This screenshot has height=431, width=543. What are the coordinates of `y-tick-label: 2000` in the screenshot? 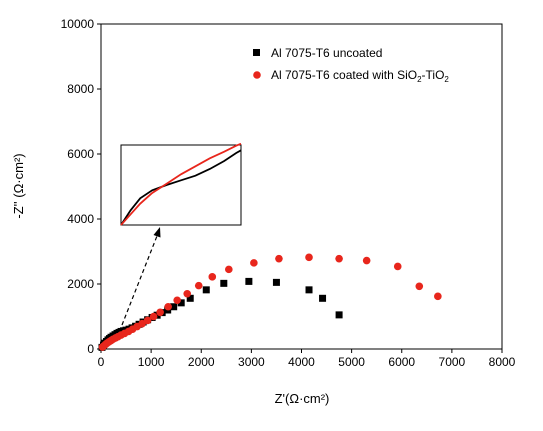 It's located at (80, 284).